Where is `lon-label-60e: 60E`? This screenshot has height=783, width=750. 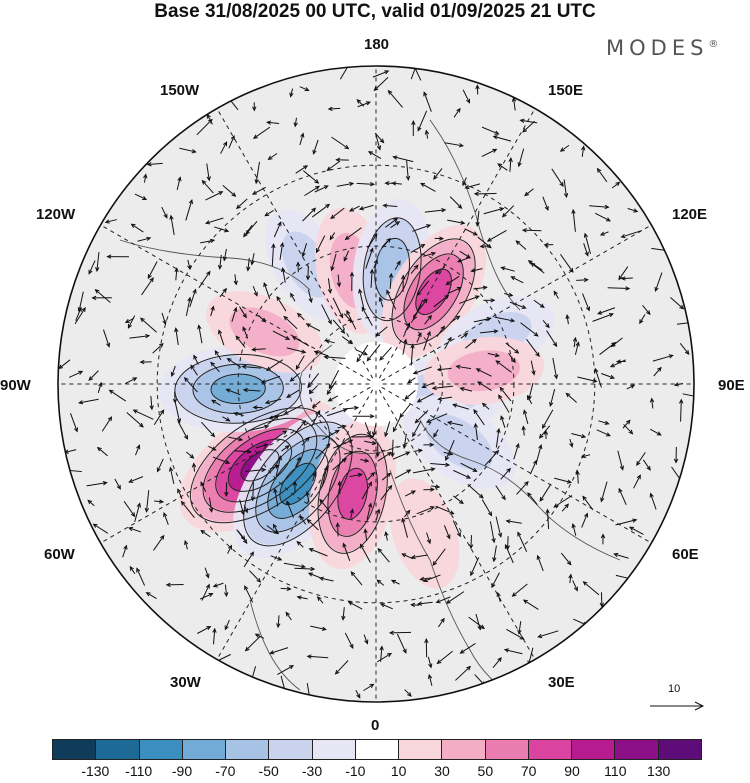
lon-label-60e: 60E is located at coordinates (685, 554).